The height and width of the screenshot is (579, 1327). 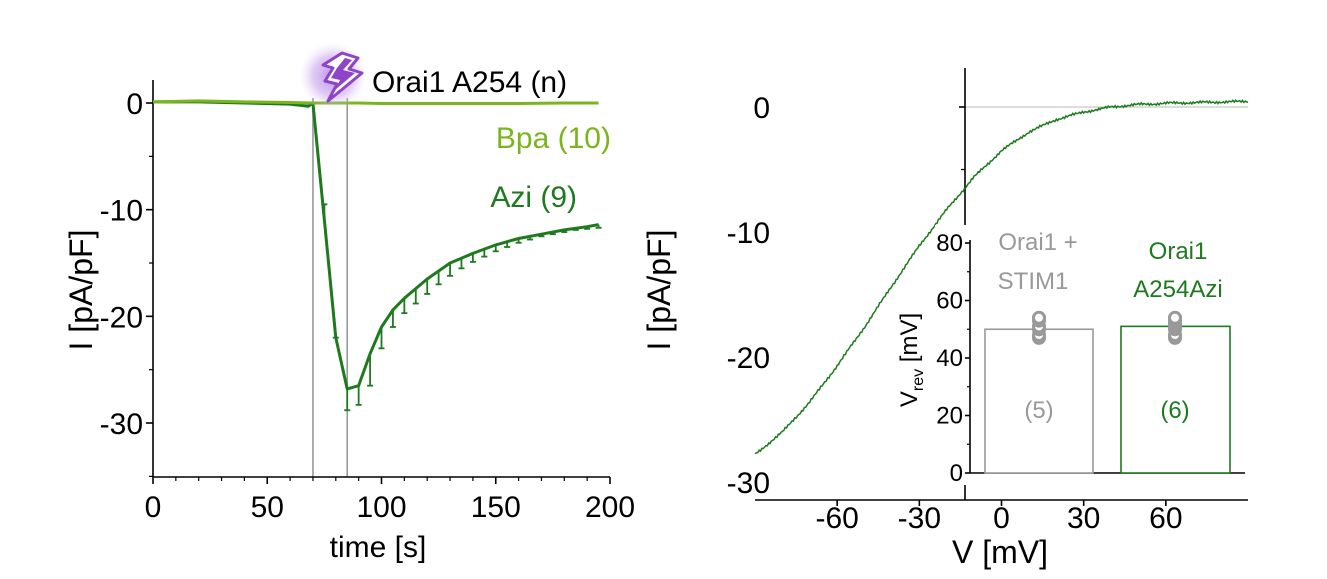 What do you see at coordinates (267, 507) in the screenshot?
I see `time-course-x-tick-label: 50` at bounding box center [267, 507].